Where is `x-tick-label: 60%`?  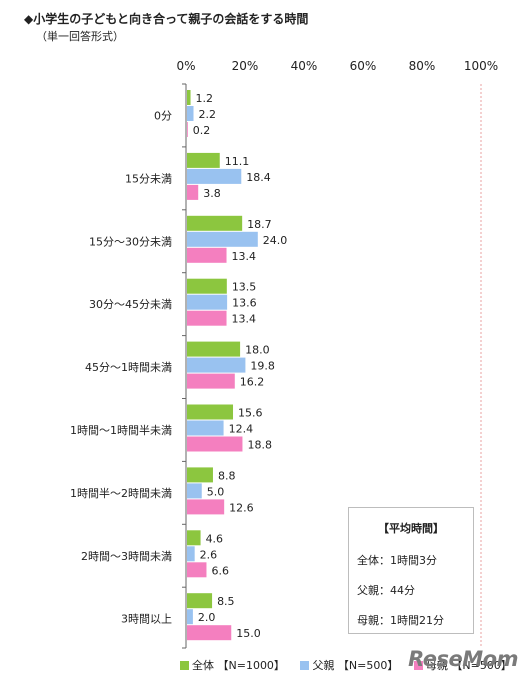 x-tick-label: 60% is located at coordinates (363, 66).